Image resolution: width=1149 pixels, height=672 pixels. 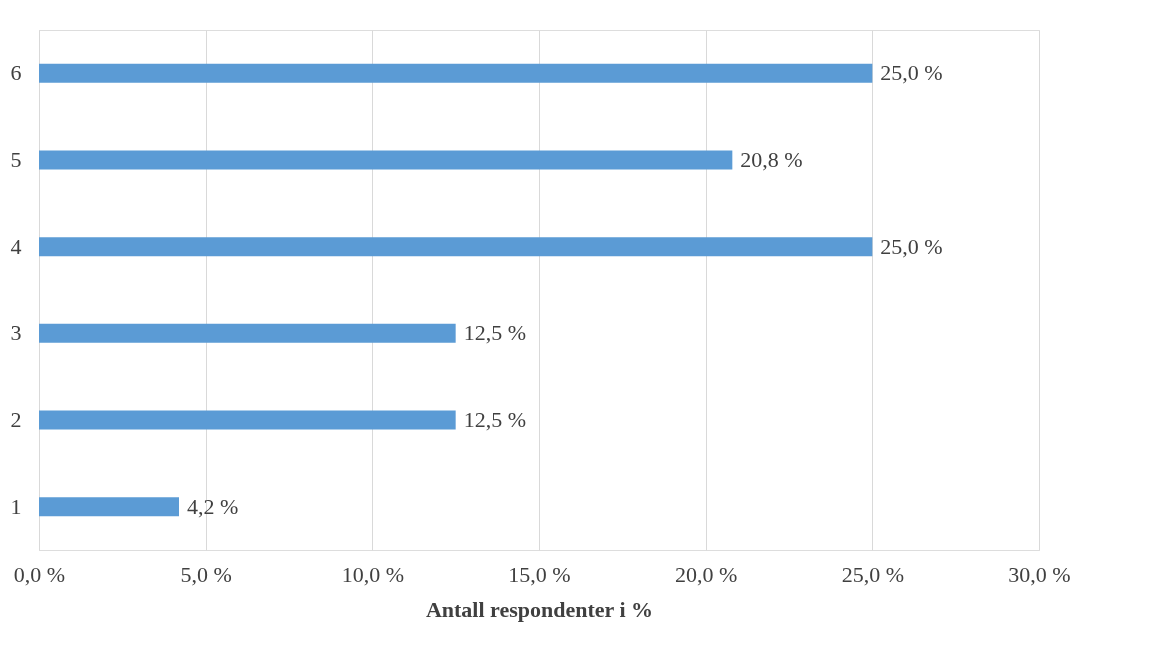 What do you see at coordinates (539, 609) in the screenshot?
I see `x-axis-title: Antall respondenter i %` at bounding box center [539, 609].